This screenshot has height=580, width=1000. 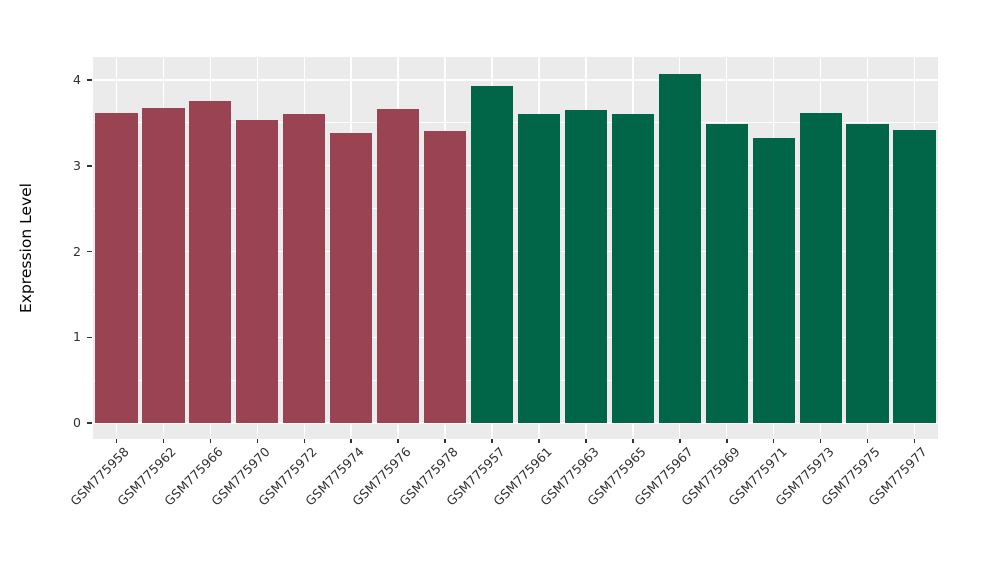 What do you see at coordinates (210, 261) in the screenshot?
I see `bar-GSM775966` at bounding box center [210, 261].